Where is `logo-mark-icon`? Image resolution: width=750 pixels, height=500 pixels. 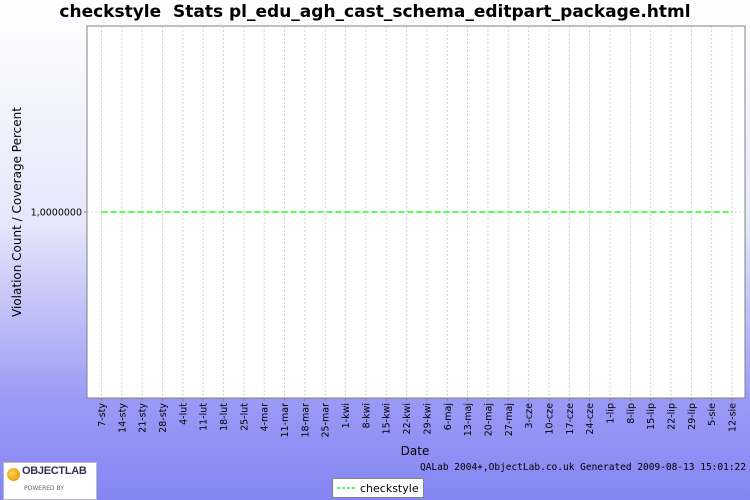 logo-mark-icon is located at coordinates (13, 474).